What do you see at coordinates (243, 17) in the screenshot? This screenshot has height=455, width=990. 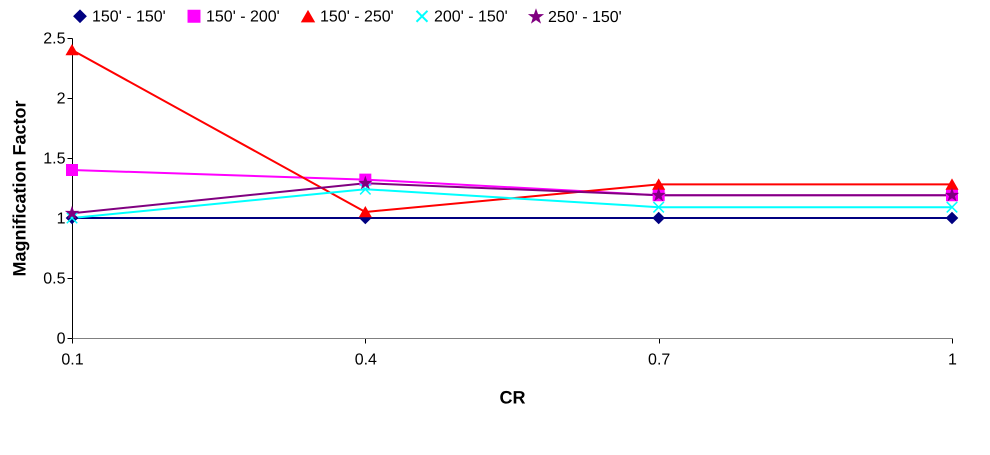 I see `legend-label: 150' - 200'` at bounding box center [243, 17].